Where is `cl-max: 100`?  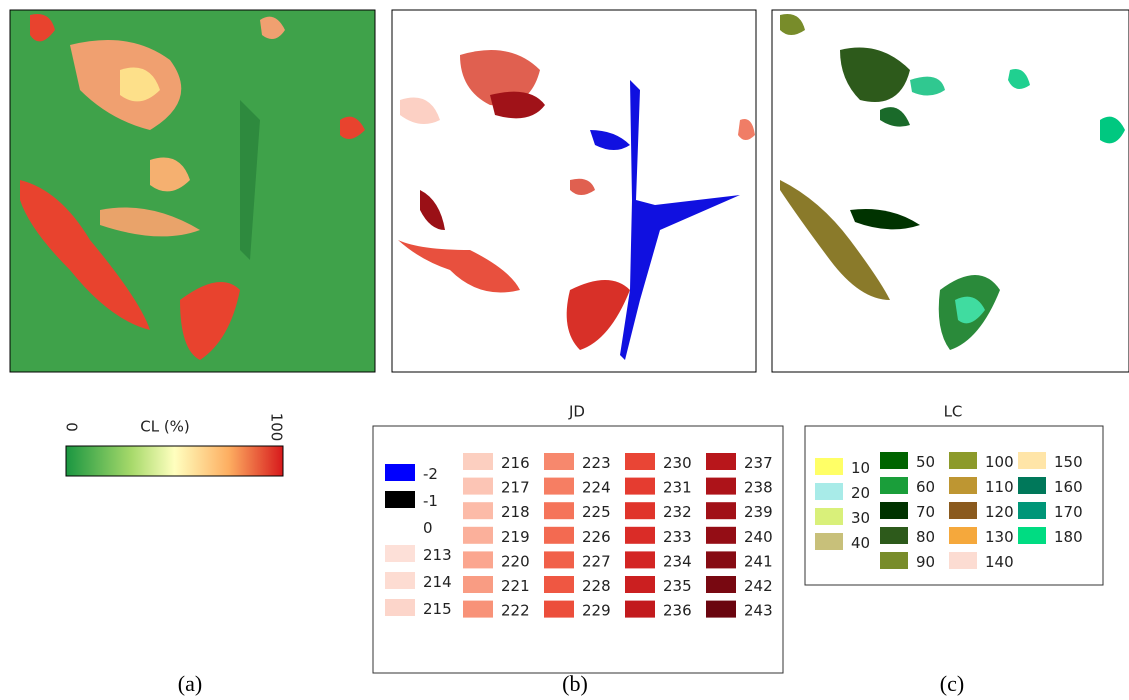
cl-max: 100 is located at coordinates (277, 427).